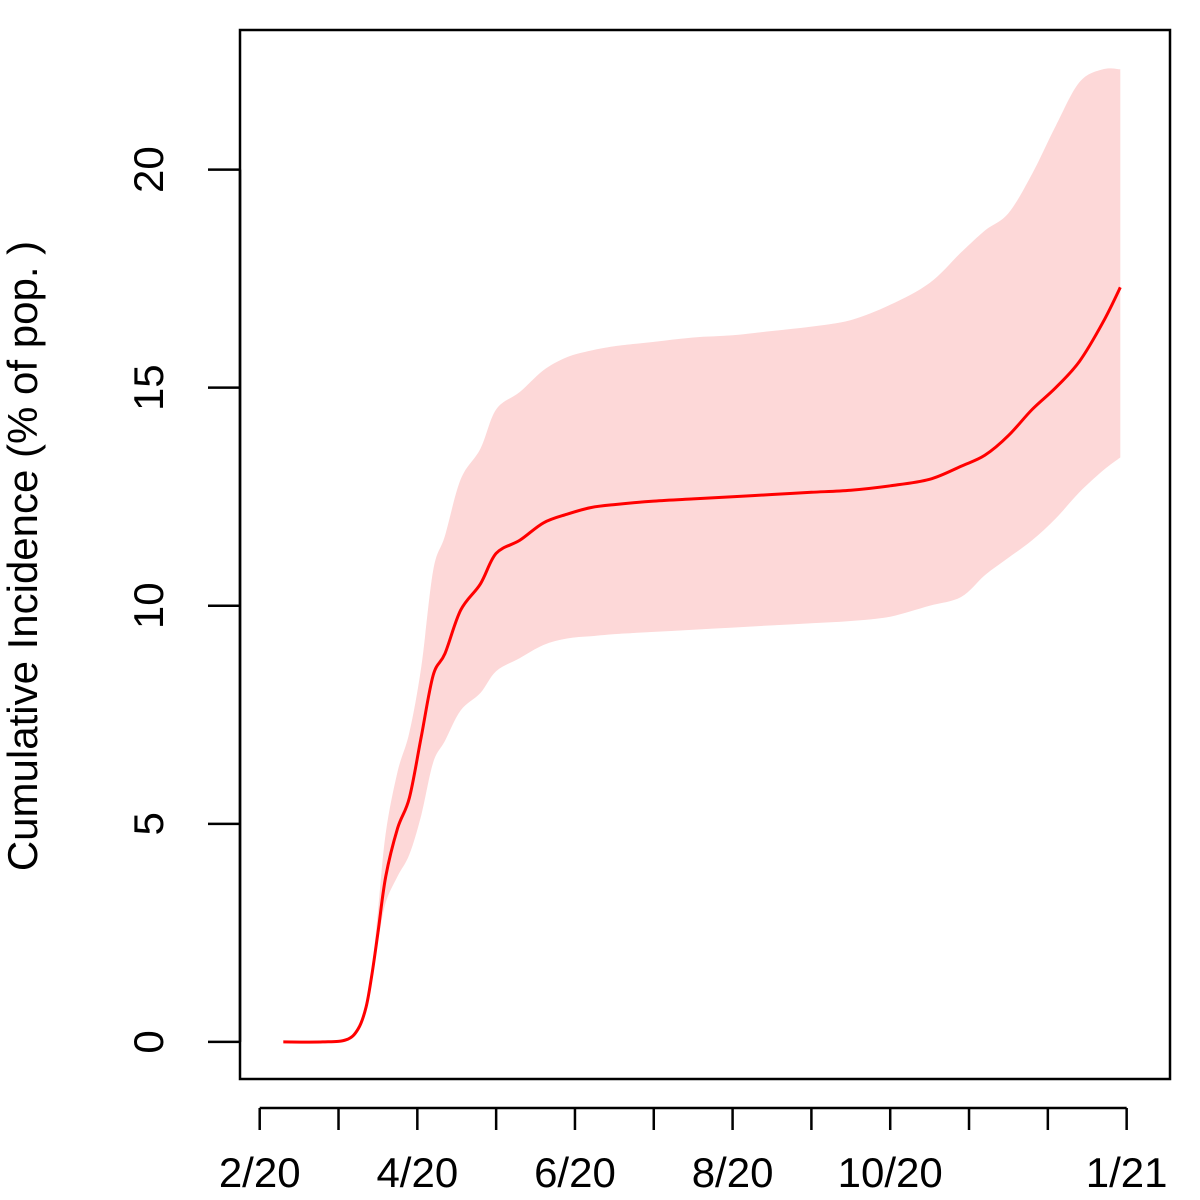 The image size is (1200, 1200). I want to click on x-axis: 2/20 4/20 6/20 8/20 10/20 1/21, so click(693, 1151).